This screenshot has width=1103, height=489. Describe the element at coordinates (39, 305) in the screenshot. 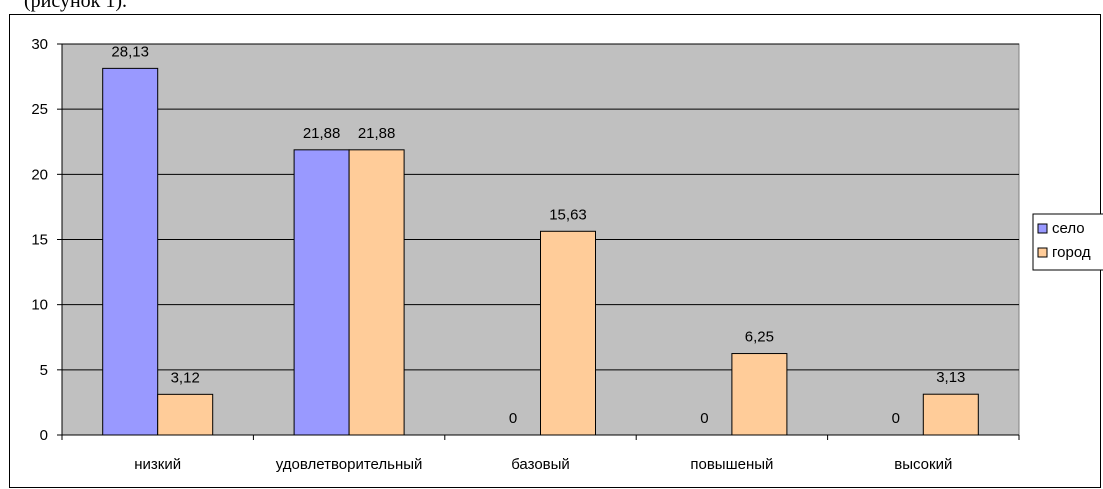

I see `y-tick-label: 10` at that location.